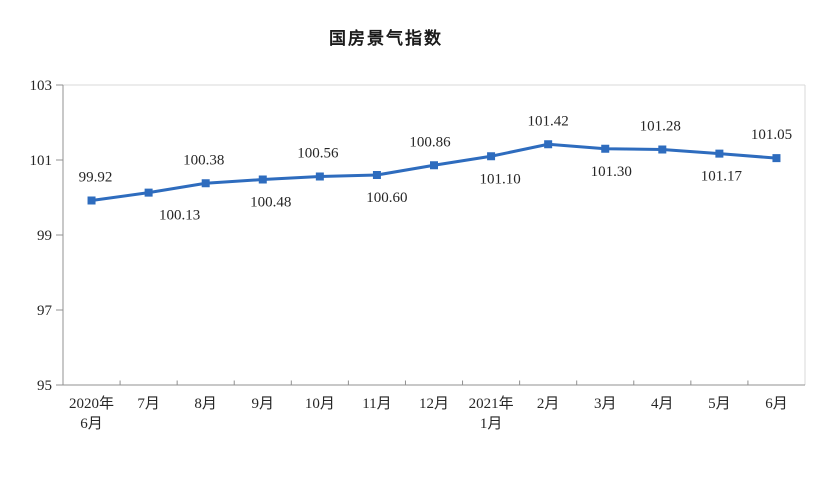 Image resolution: width=831 pixels, height=498 pixels. I want to click on data-point-label: 101.42, so click(548, 121).